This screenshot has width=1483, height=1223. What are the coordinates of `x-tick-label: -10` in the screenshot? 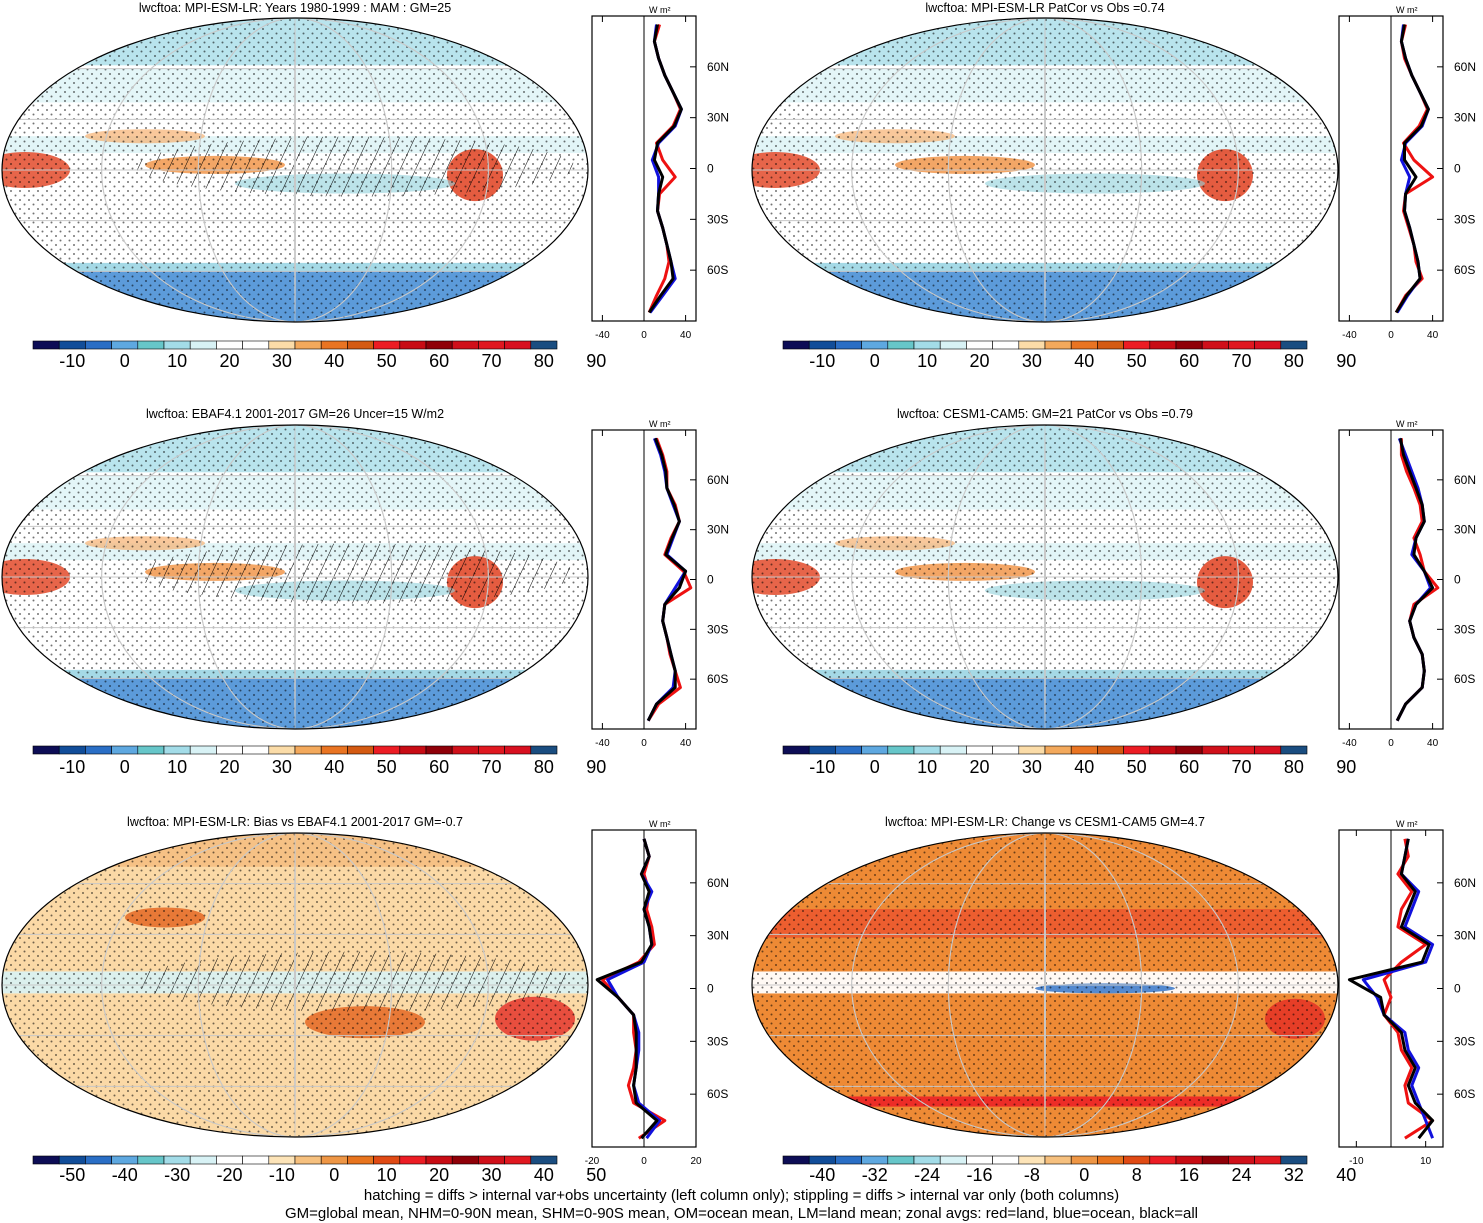 It's located at (1356, 1161).